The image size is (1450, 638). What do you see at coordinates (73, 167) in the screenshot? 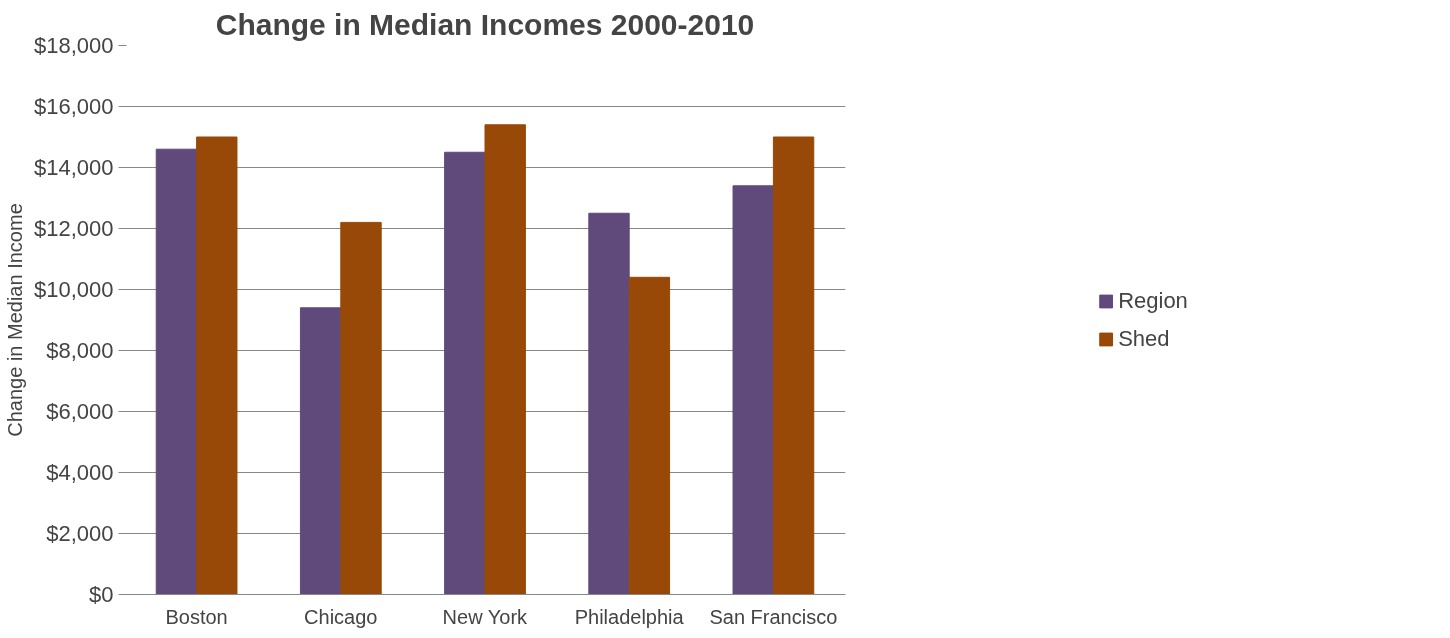
I see `y-tick-label: $14,000` at bounding box center [73, 167].